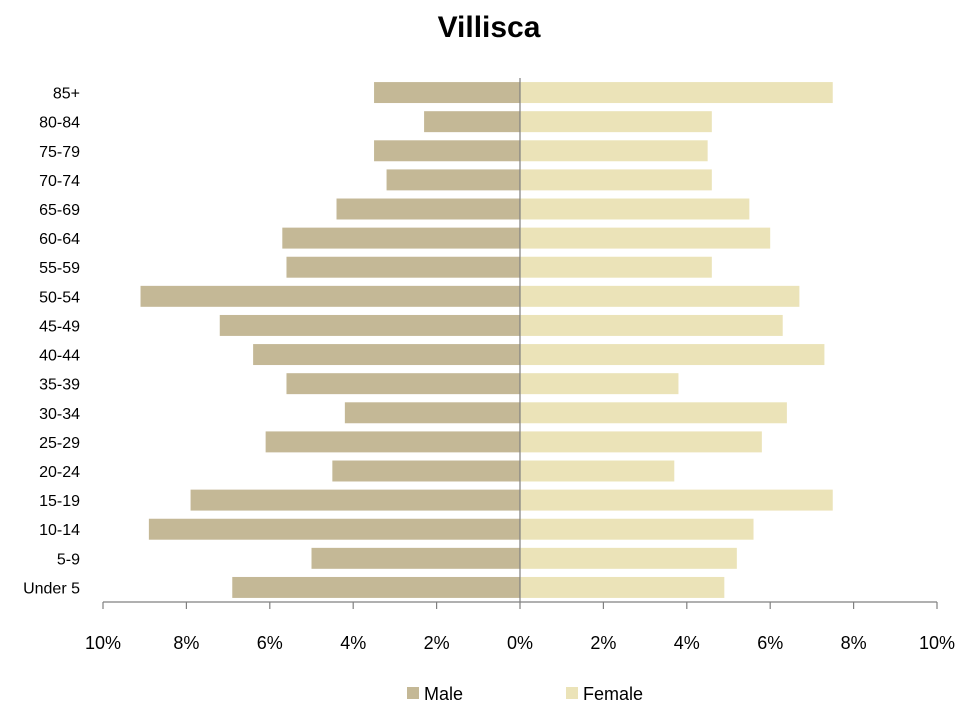 The height and width of the screenshot is (713, 979). What do you see at coordinates (59, 152) in the screenshot?
I see `category-label: 75-79` at bounding box center [59, 152].